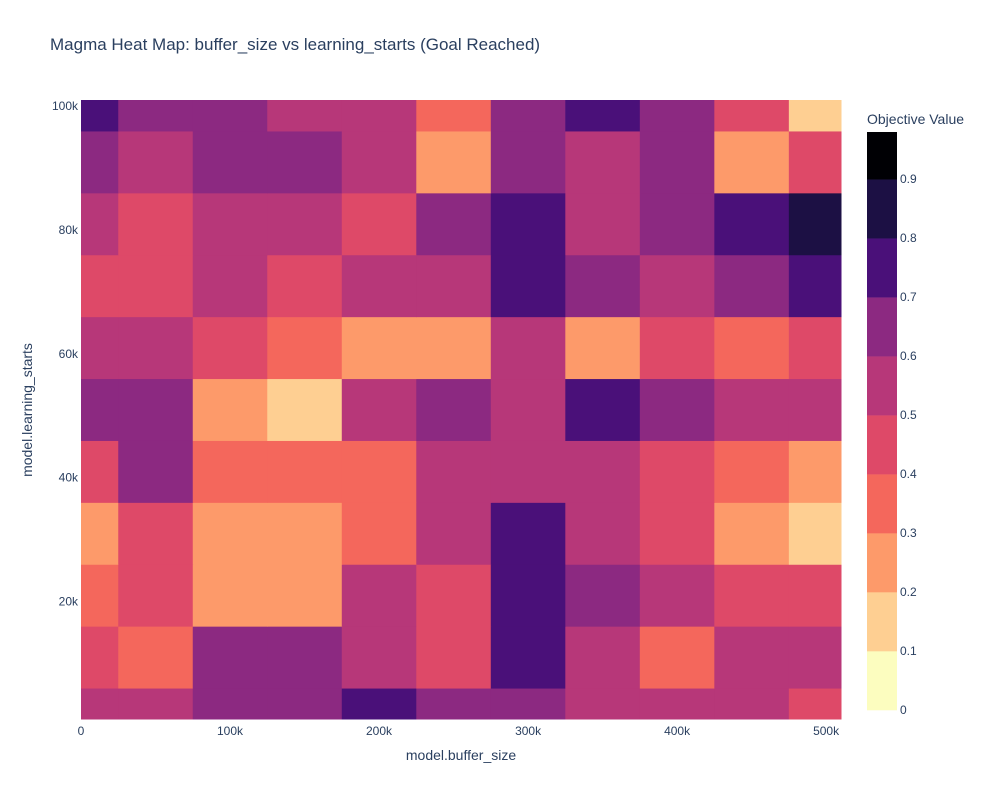  I want to click on colorbar-ticks: 0 0.1 0.2 0.3 0.4 0.5 0.6 0.7 0.8 0.9, so click(908, 444).